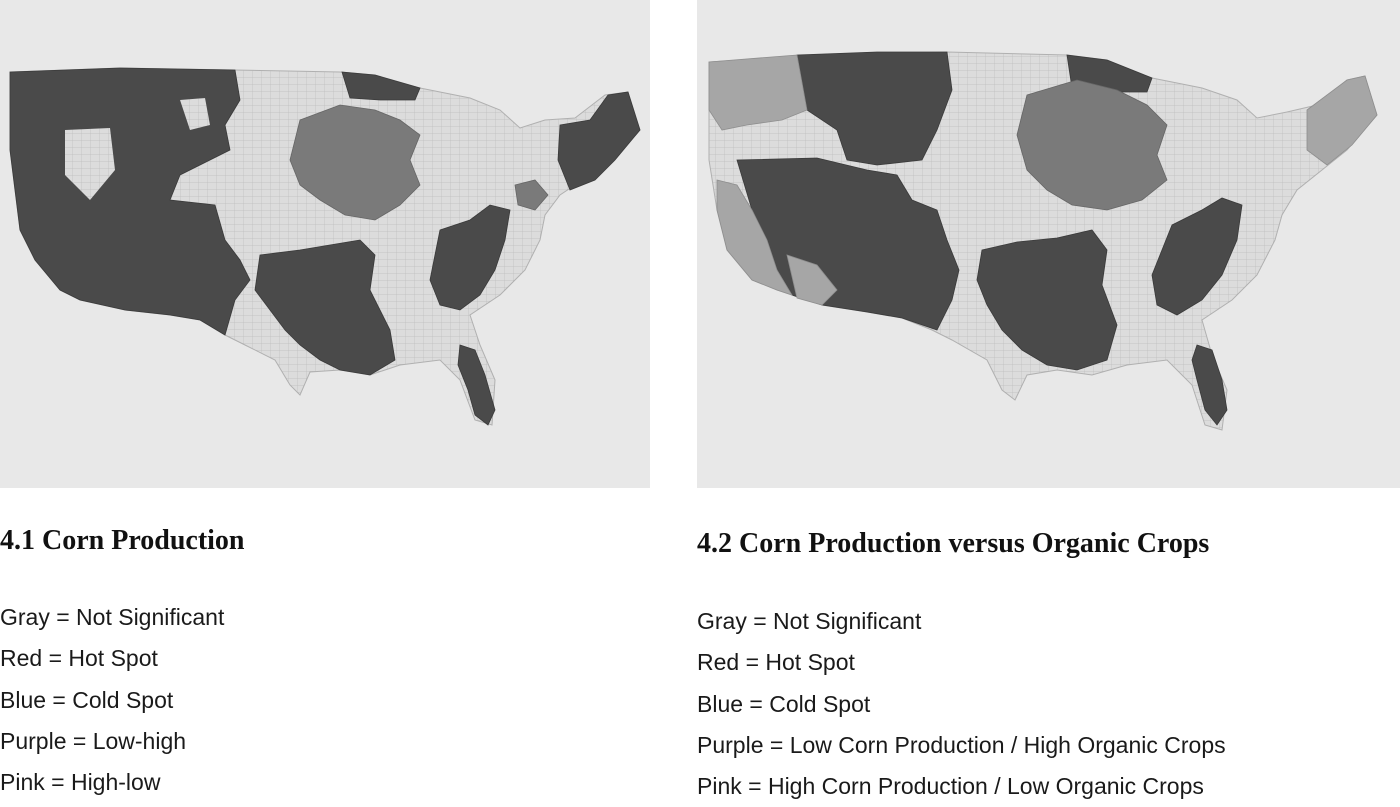 The height and width of the screenshot is (807, 1400). Describe the element at coordinates (754, 237) in the screenshot. I see `low-high-california` at that location.